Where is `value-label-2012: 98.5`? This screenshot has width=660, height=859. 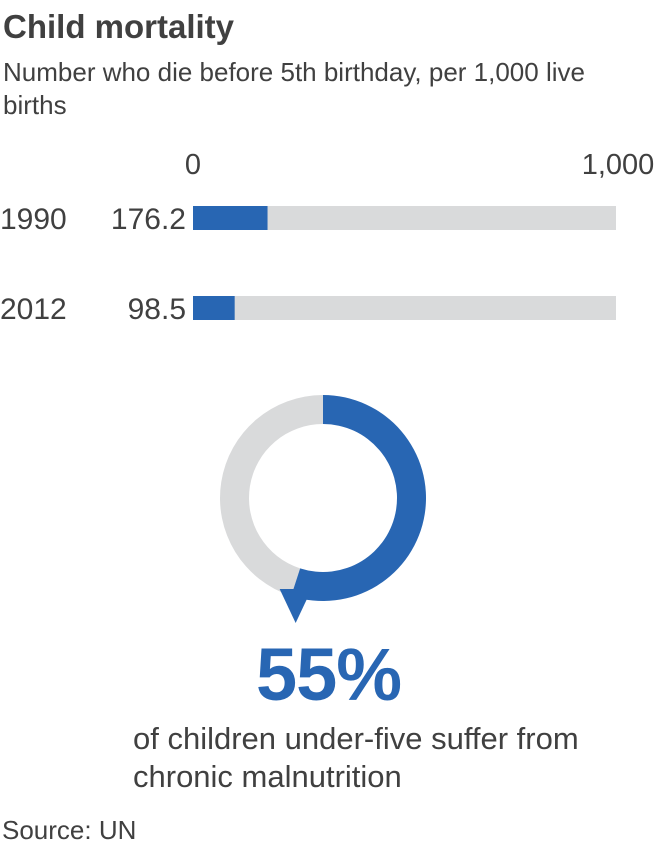 value-label-2012: 98.5 is located at coordinates (157, 309).